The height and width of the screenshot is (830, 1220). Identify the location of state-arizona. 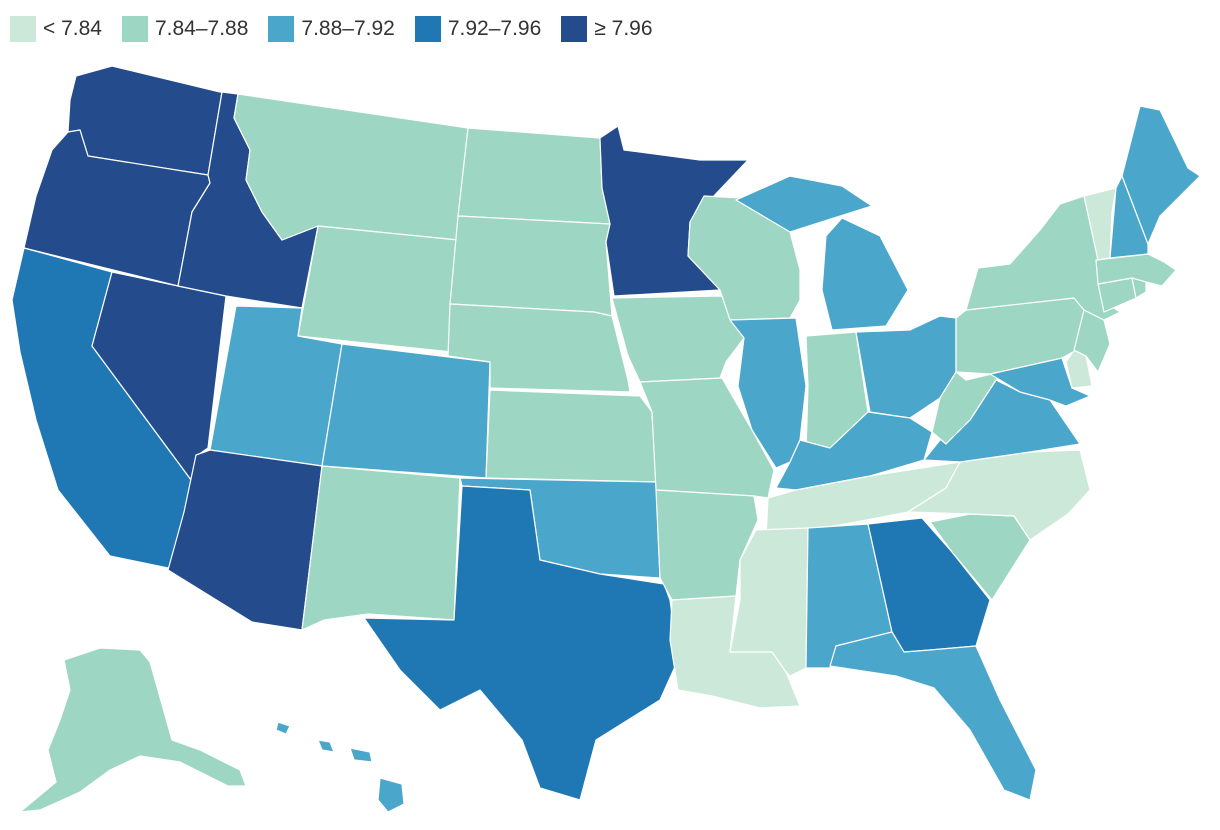
(245, 540).